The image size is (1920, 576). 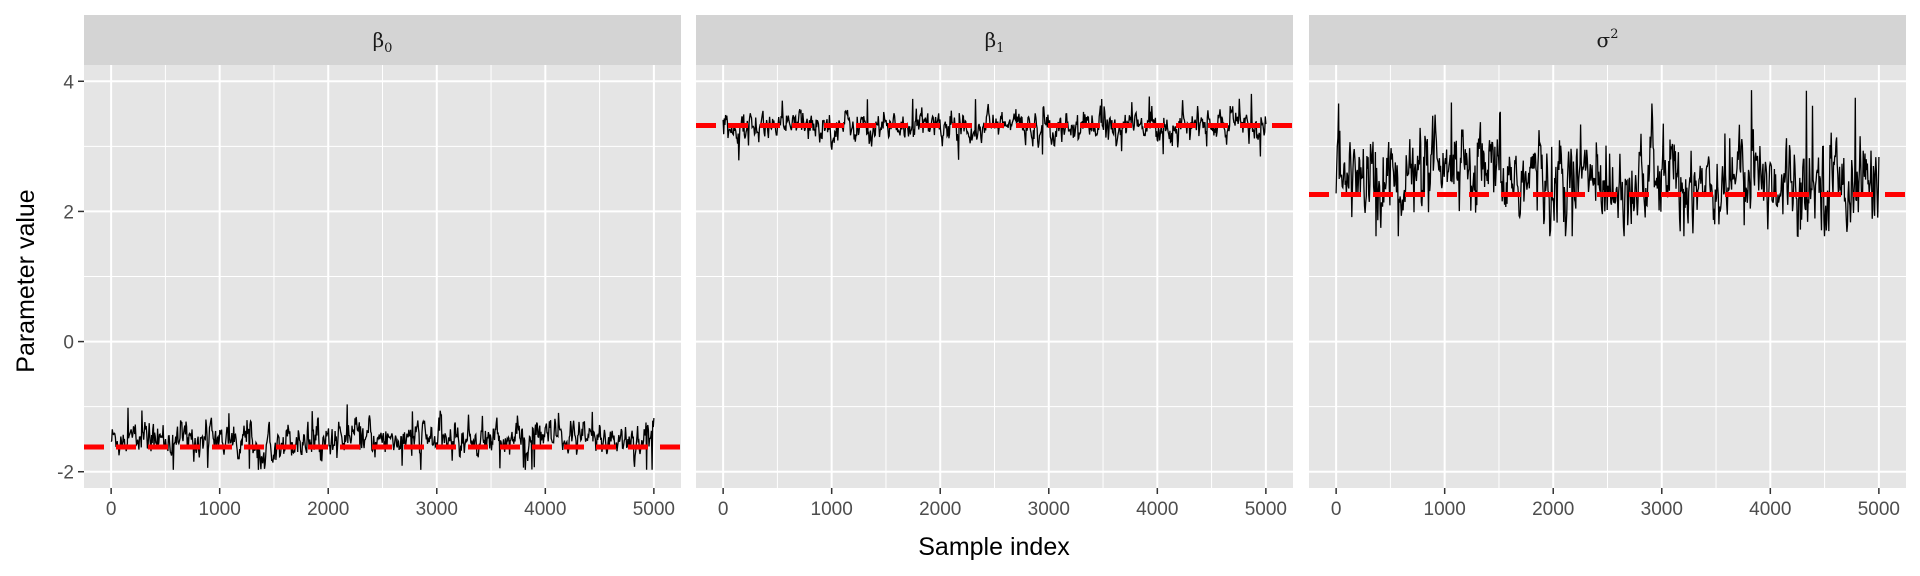 I want to click on strip-label: β0, so click(x=383, y=42).